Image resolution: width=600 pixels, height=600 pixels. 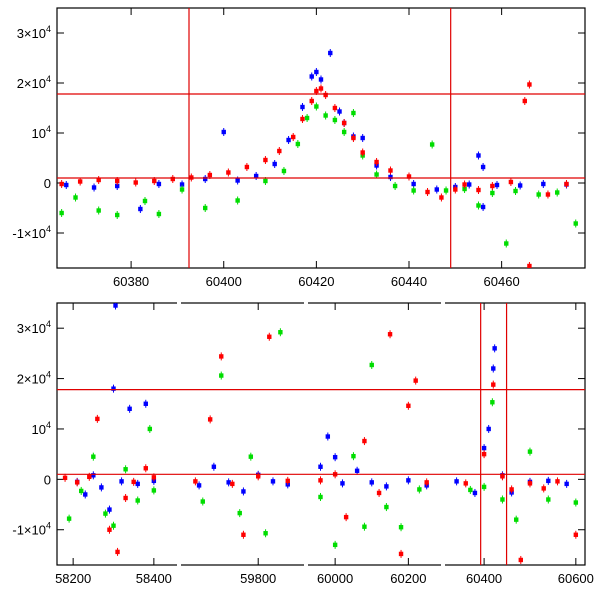 What do you see at coordinates (34, 378) in the screenshot?
I see `y-tick-label: 2×10⁴` at bounding box center [34, 378].